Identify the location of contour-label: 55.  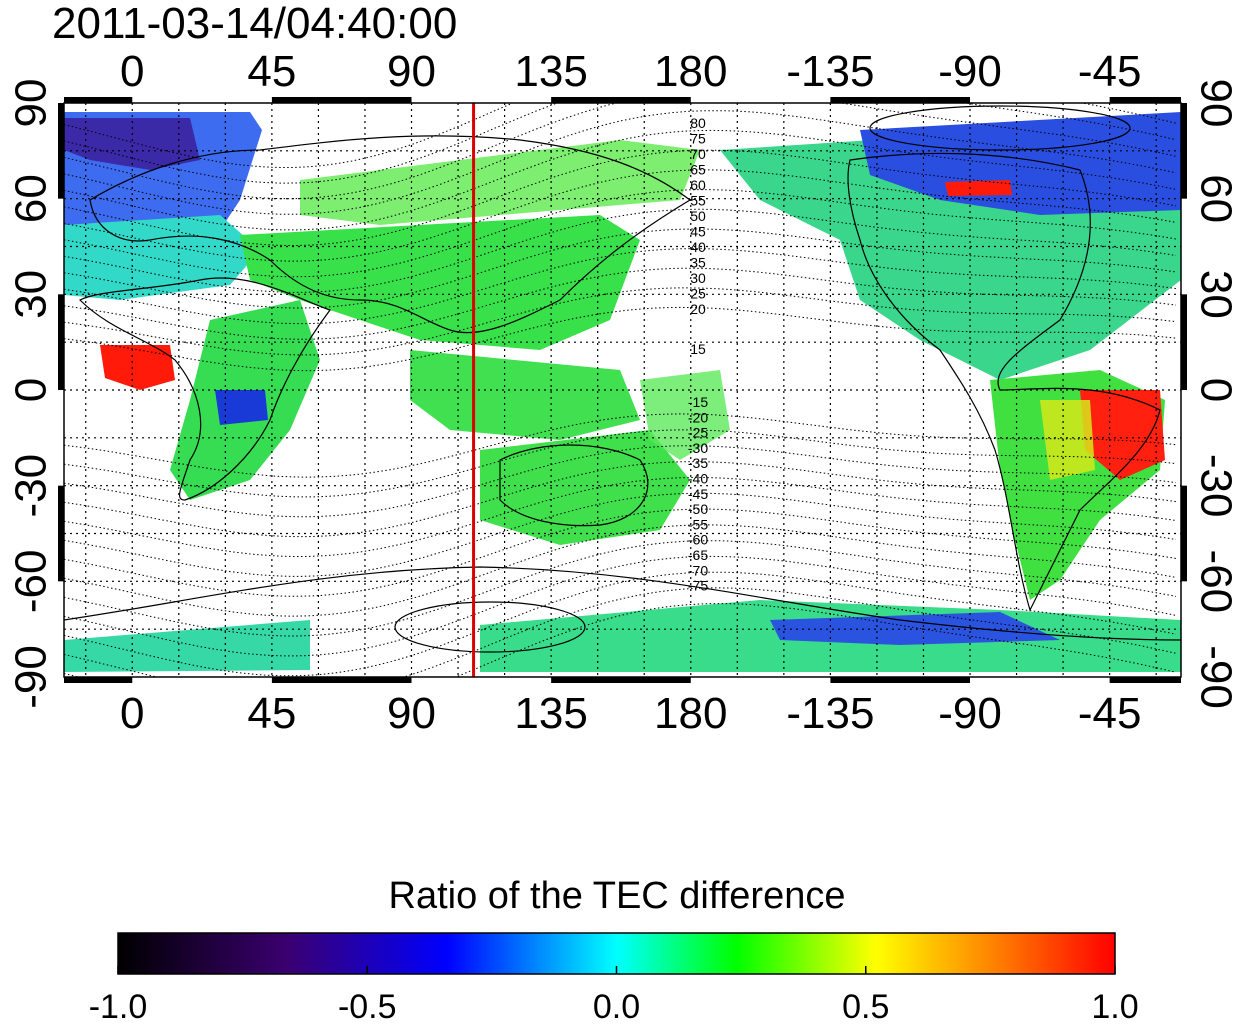
(698, 201).